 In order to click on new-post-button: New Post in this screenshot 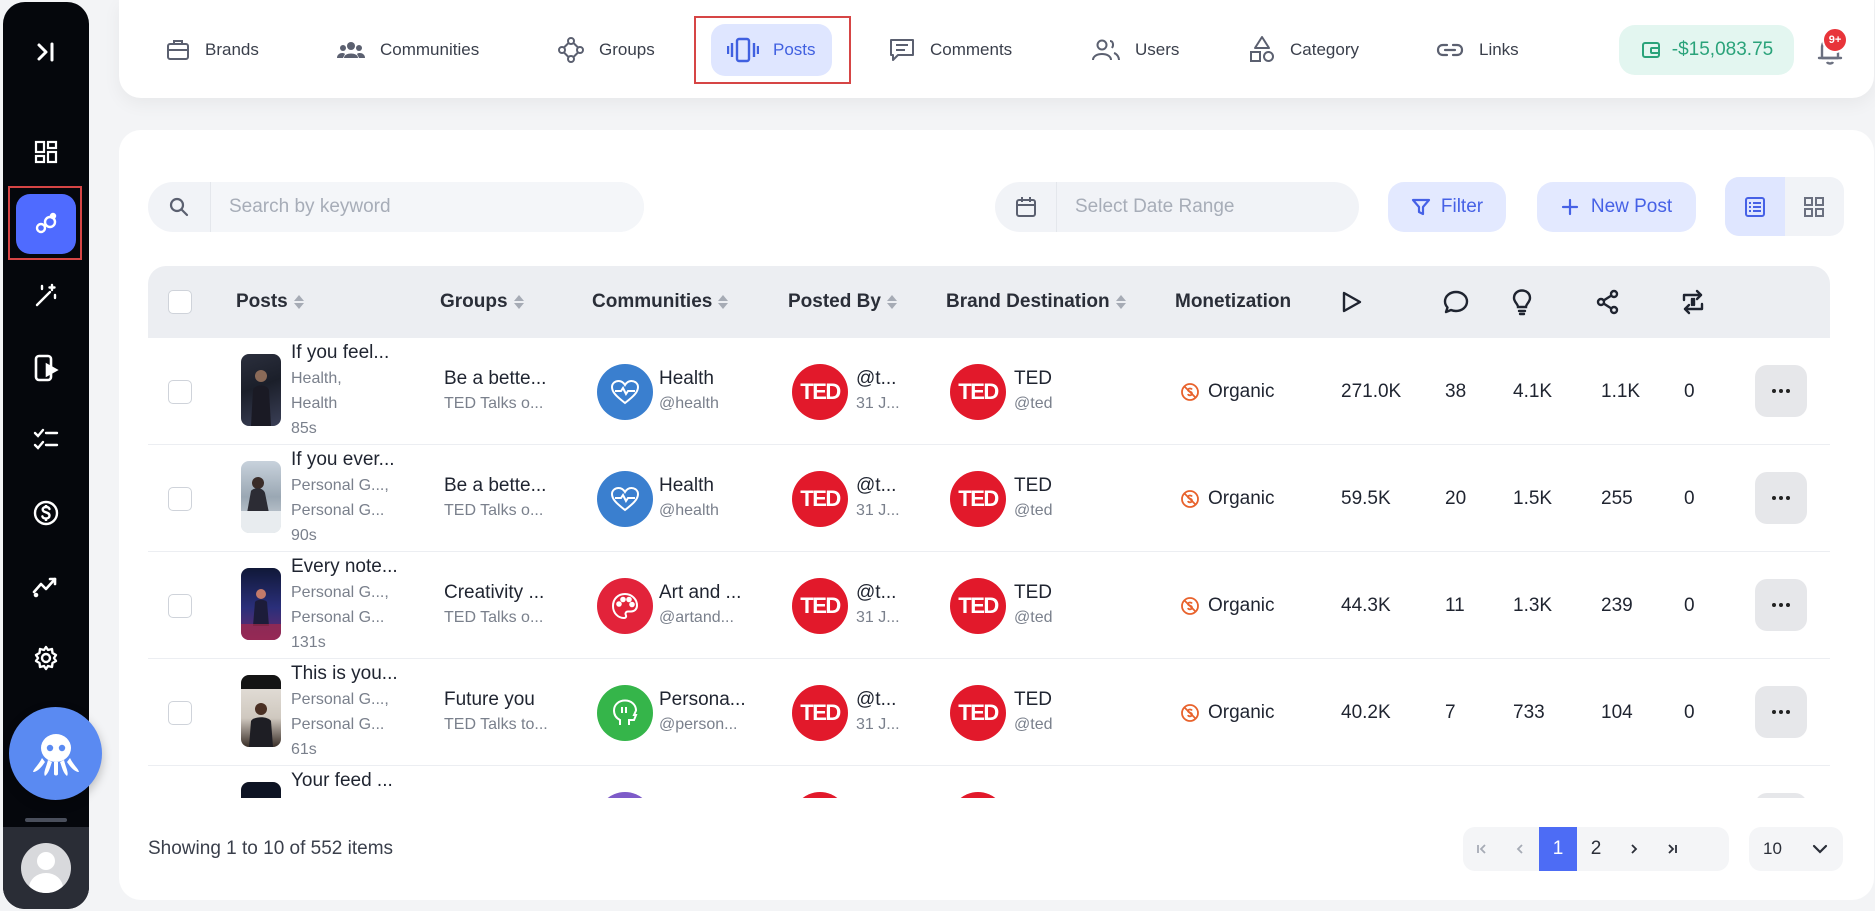, I will do `click(1616, 207)`.